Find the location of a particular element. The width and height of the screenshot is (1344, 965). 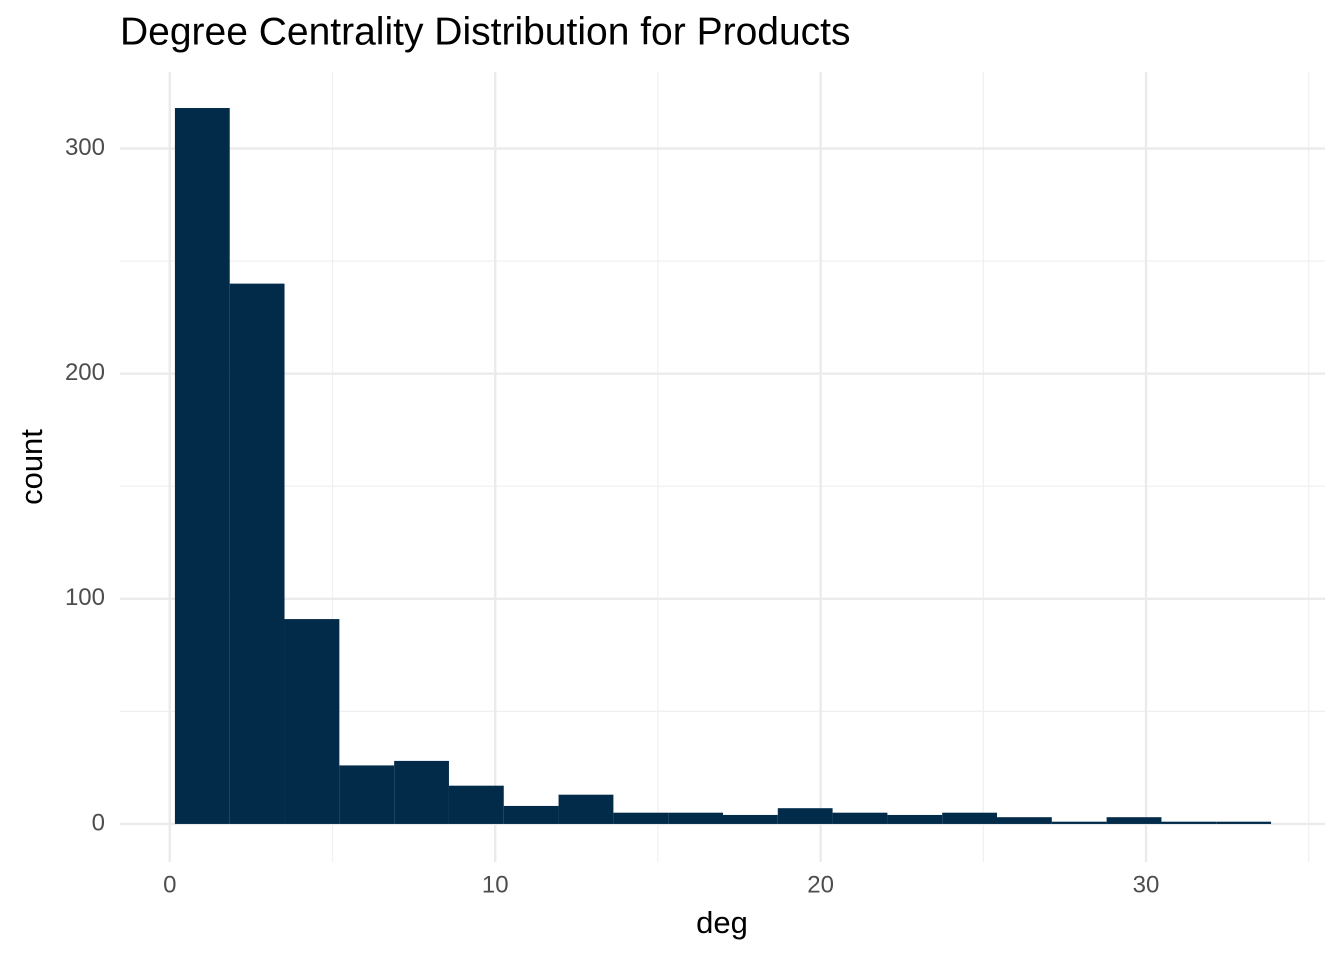

x-axis-title: deg is located at coordinates (722, 922).